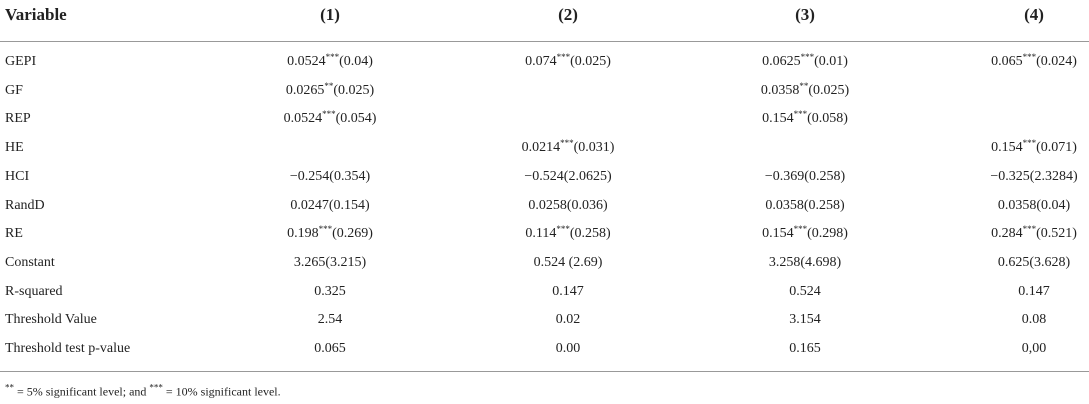 The height and width of the screenshot is (404, 1089). I want to click on table-cell: 0.074***(0.025), so click(568, 61).